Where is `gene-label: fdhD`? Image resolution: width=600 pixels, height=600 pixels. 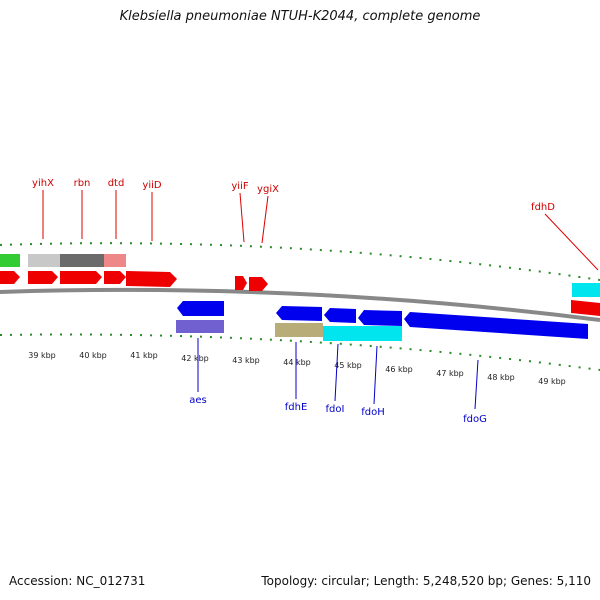 gene-label: fdhD is located at coordinates (543, 207).